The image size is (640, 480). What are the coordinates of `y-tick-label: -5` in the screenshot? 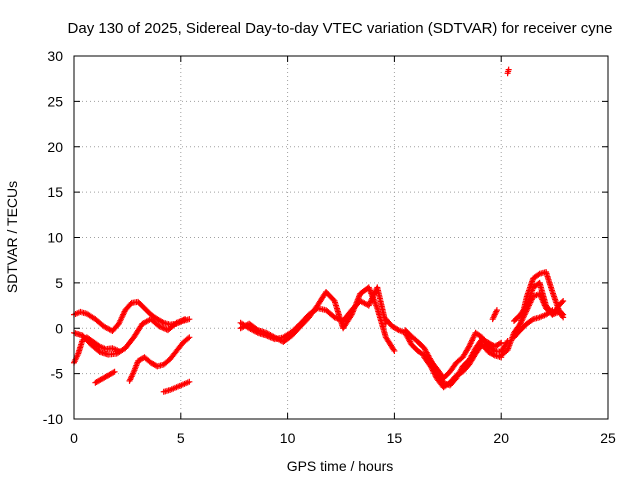 It's located at (57, 374).